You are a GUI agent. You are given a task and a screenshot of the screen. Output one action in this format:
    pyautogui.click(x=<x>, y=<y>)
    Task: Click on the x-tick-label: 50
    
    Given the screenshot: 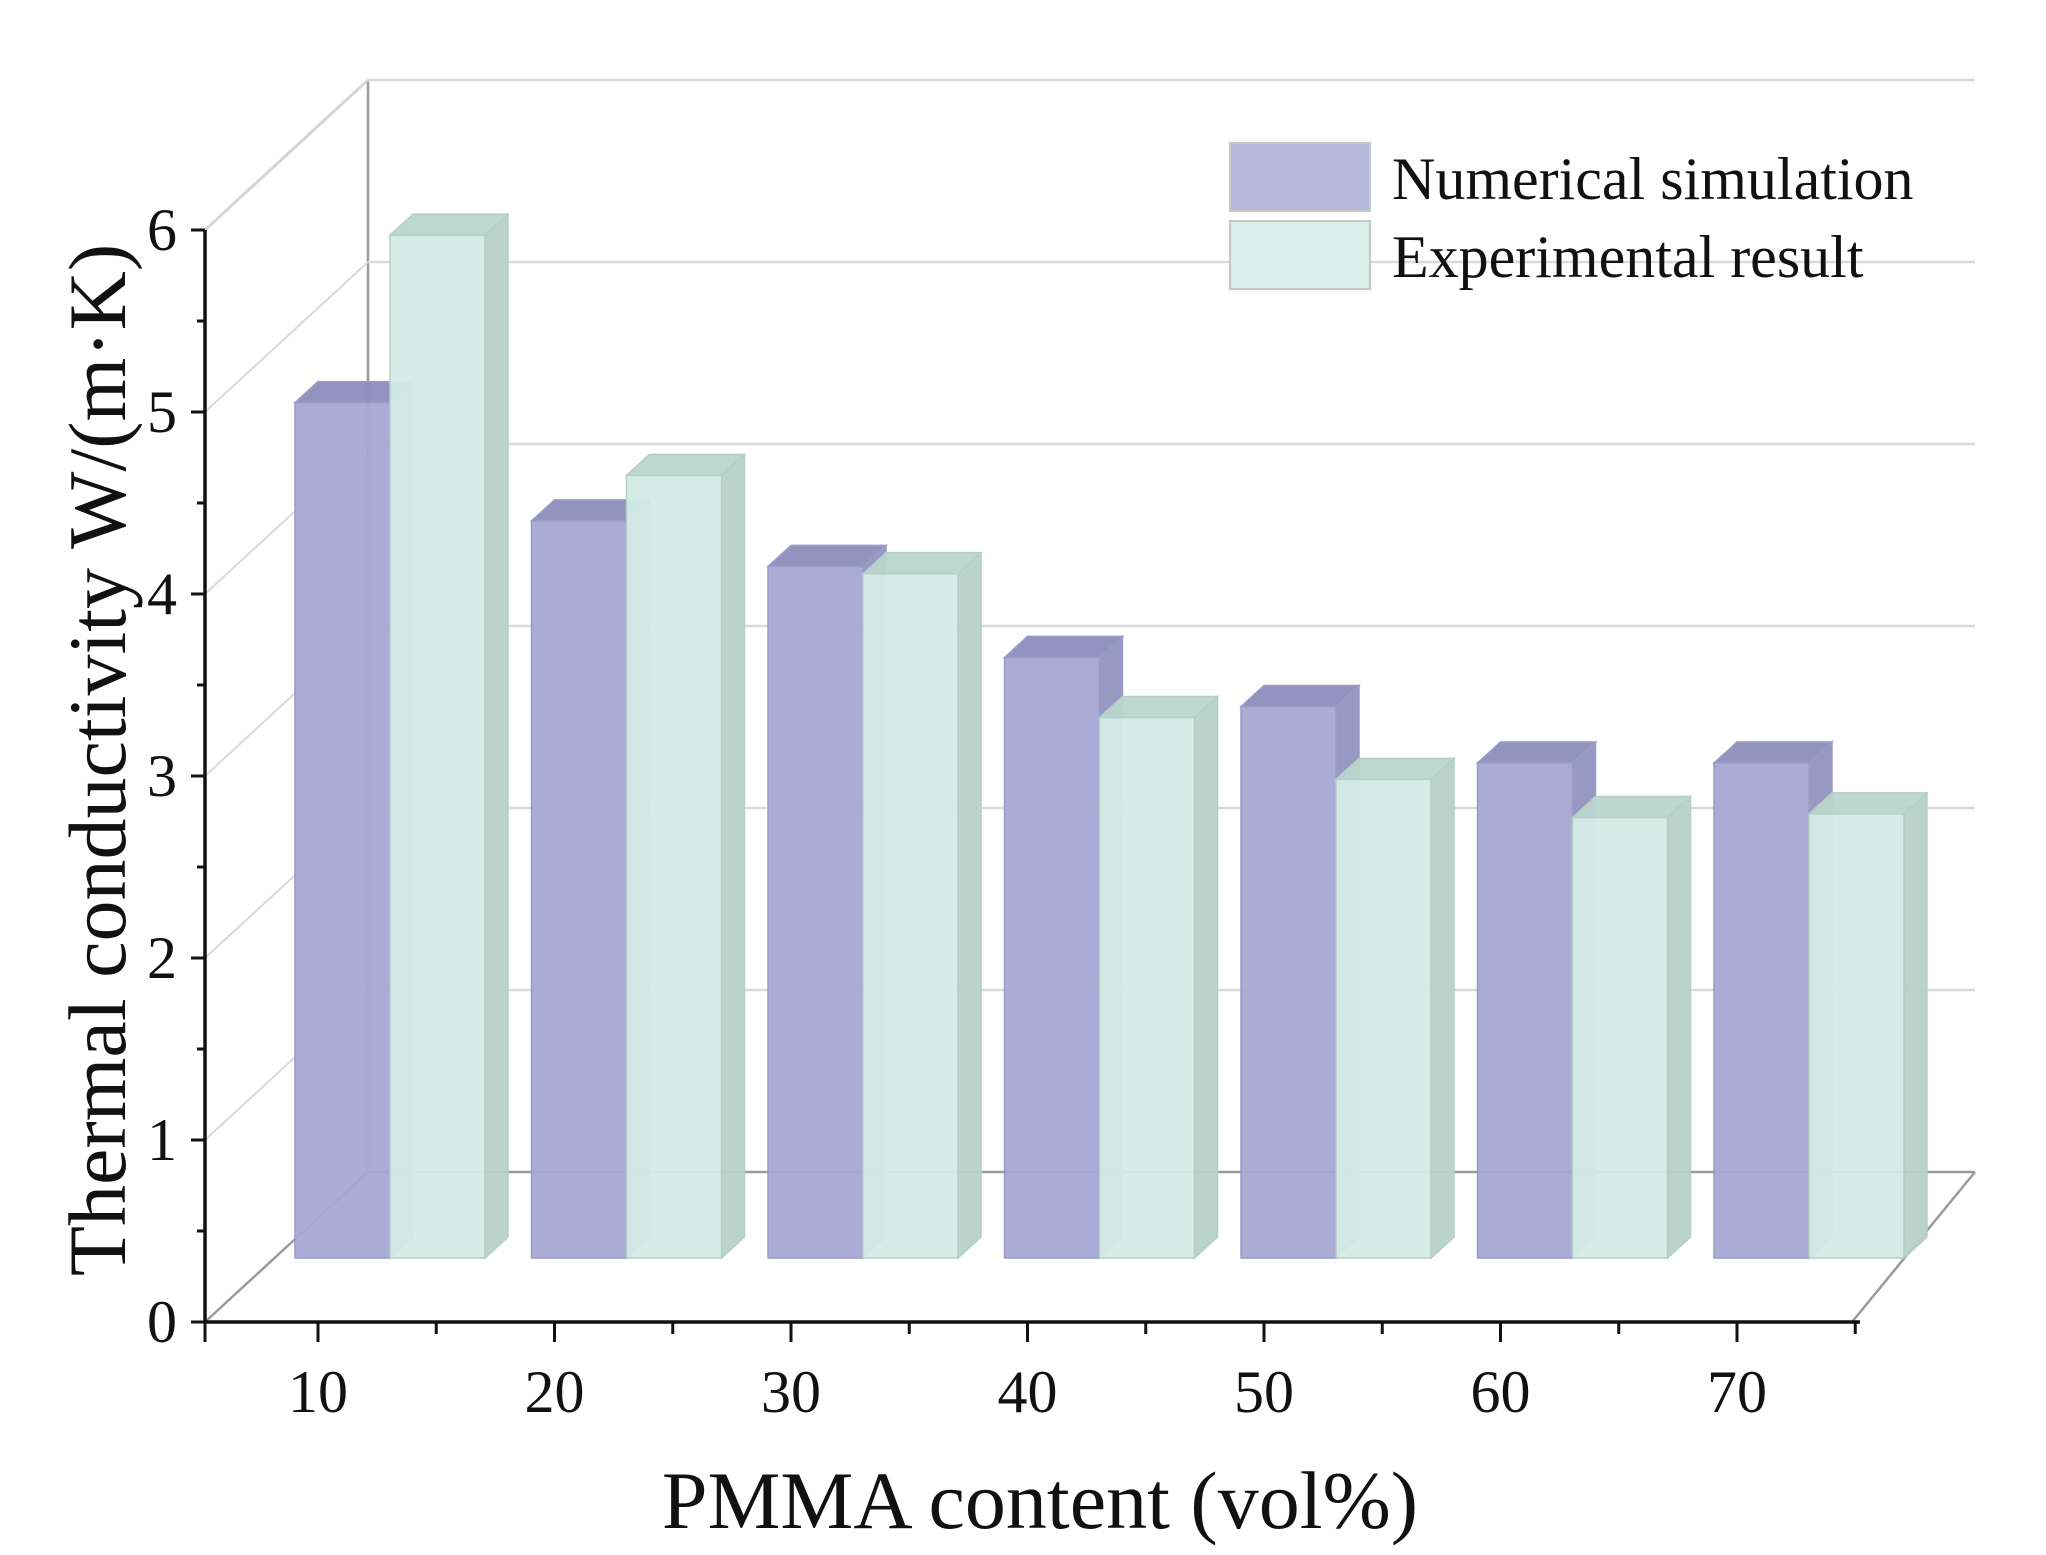 What is the action you would take?
    pyautogui.click(x=1264, y=1392)
    